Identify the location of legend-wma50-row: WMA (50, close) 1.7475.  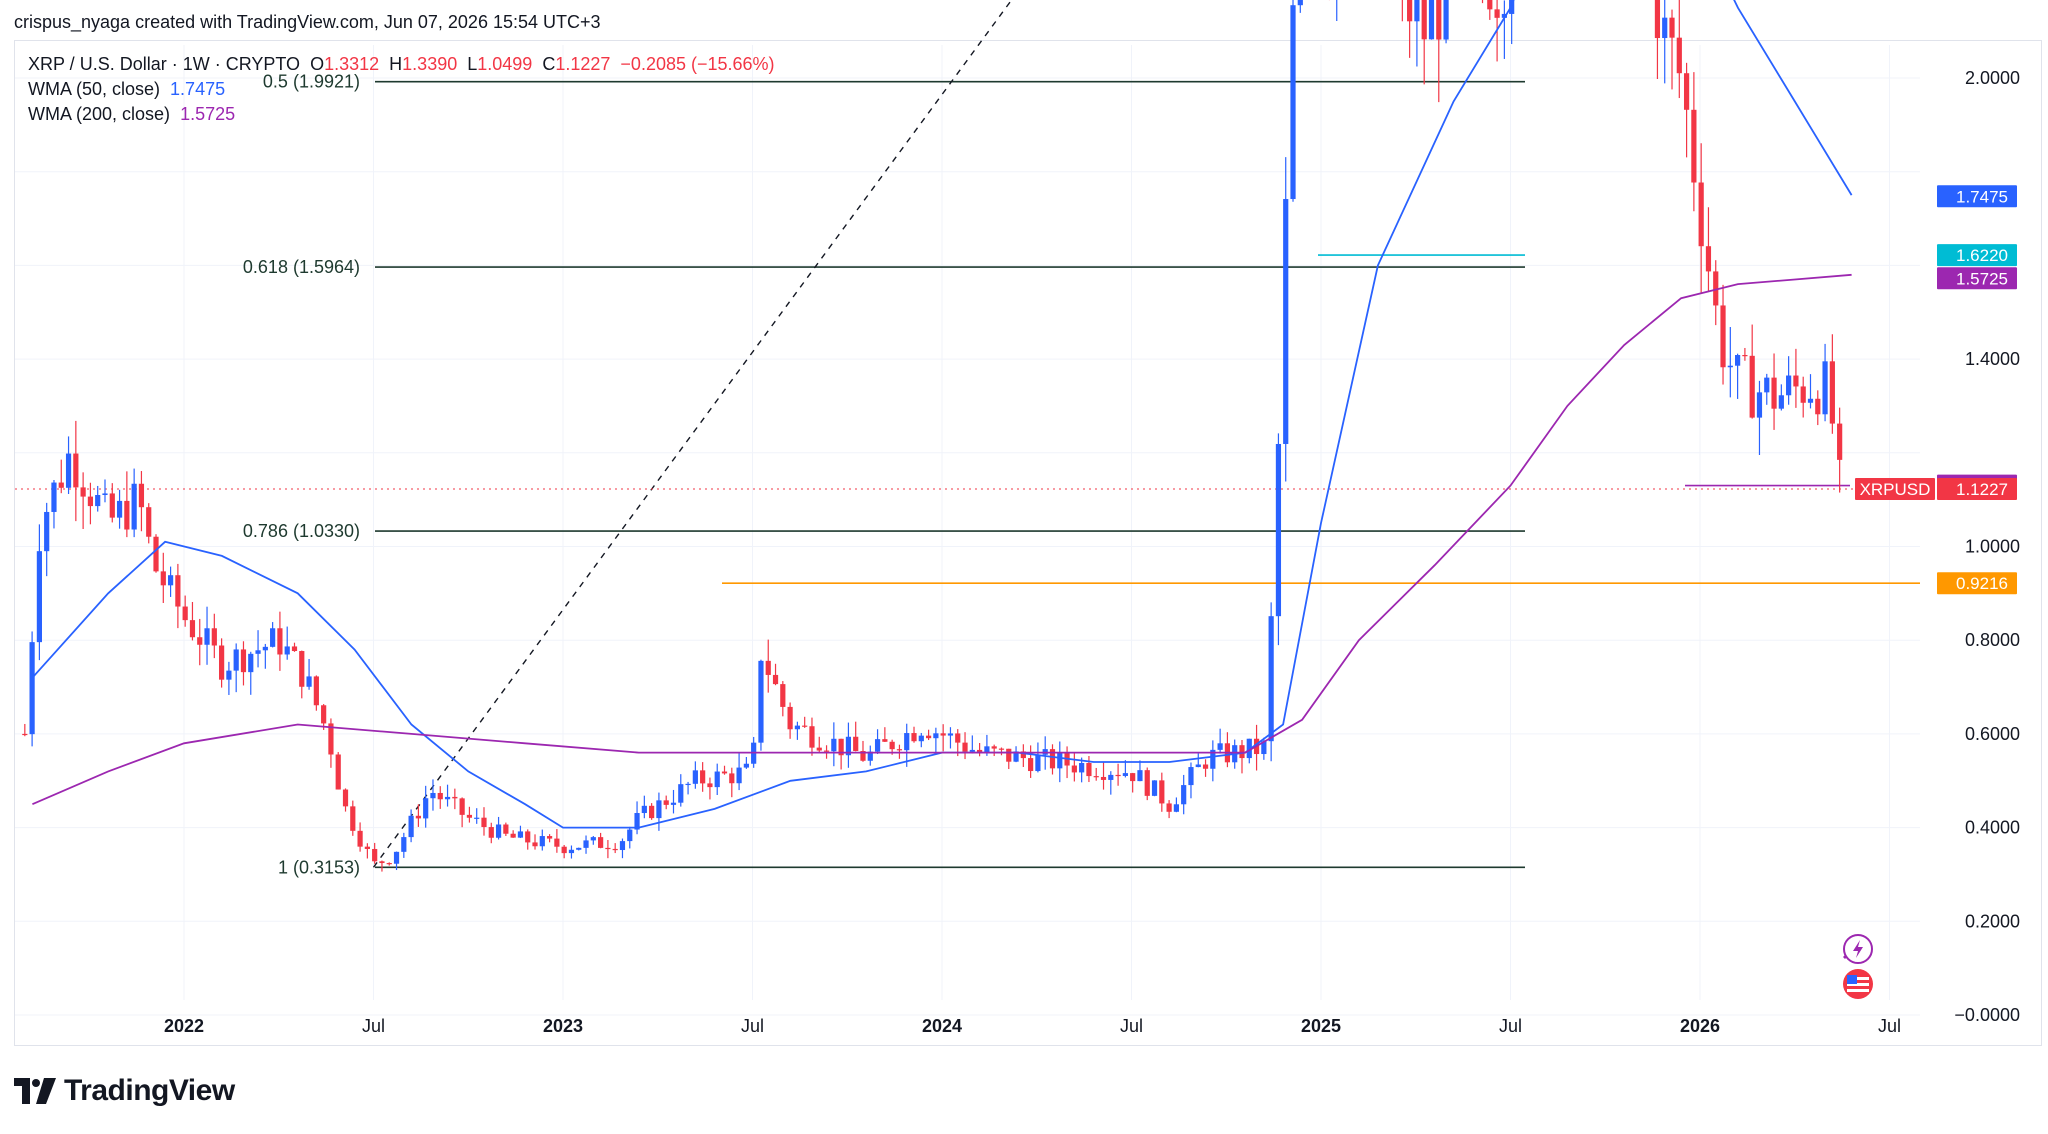
(401, 89).